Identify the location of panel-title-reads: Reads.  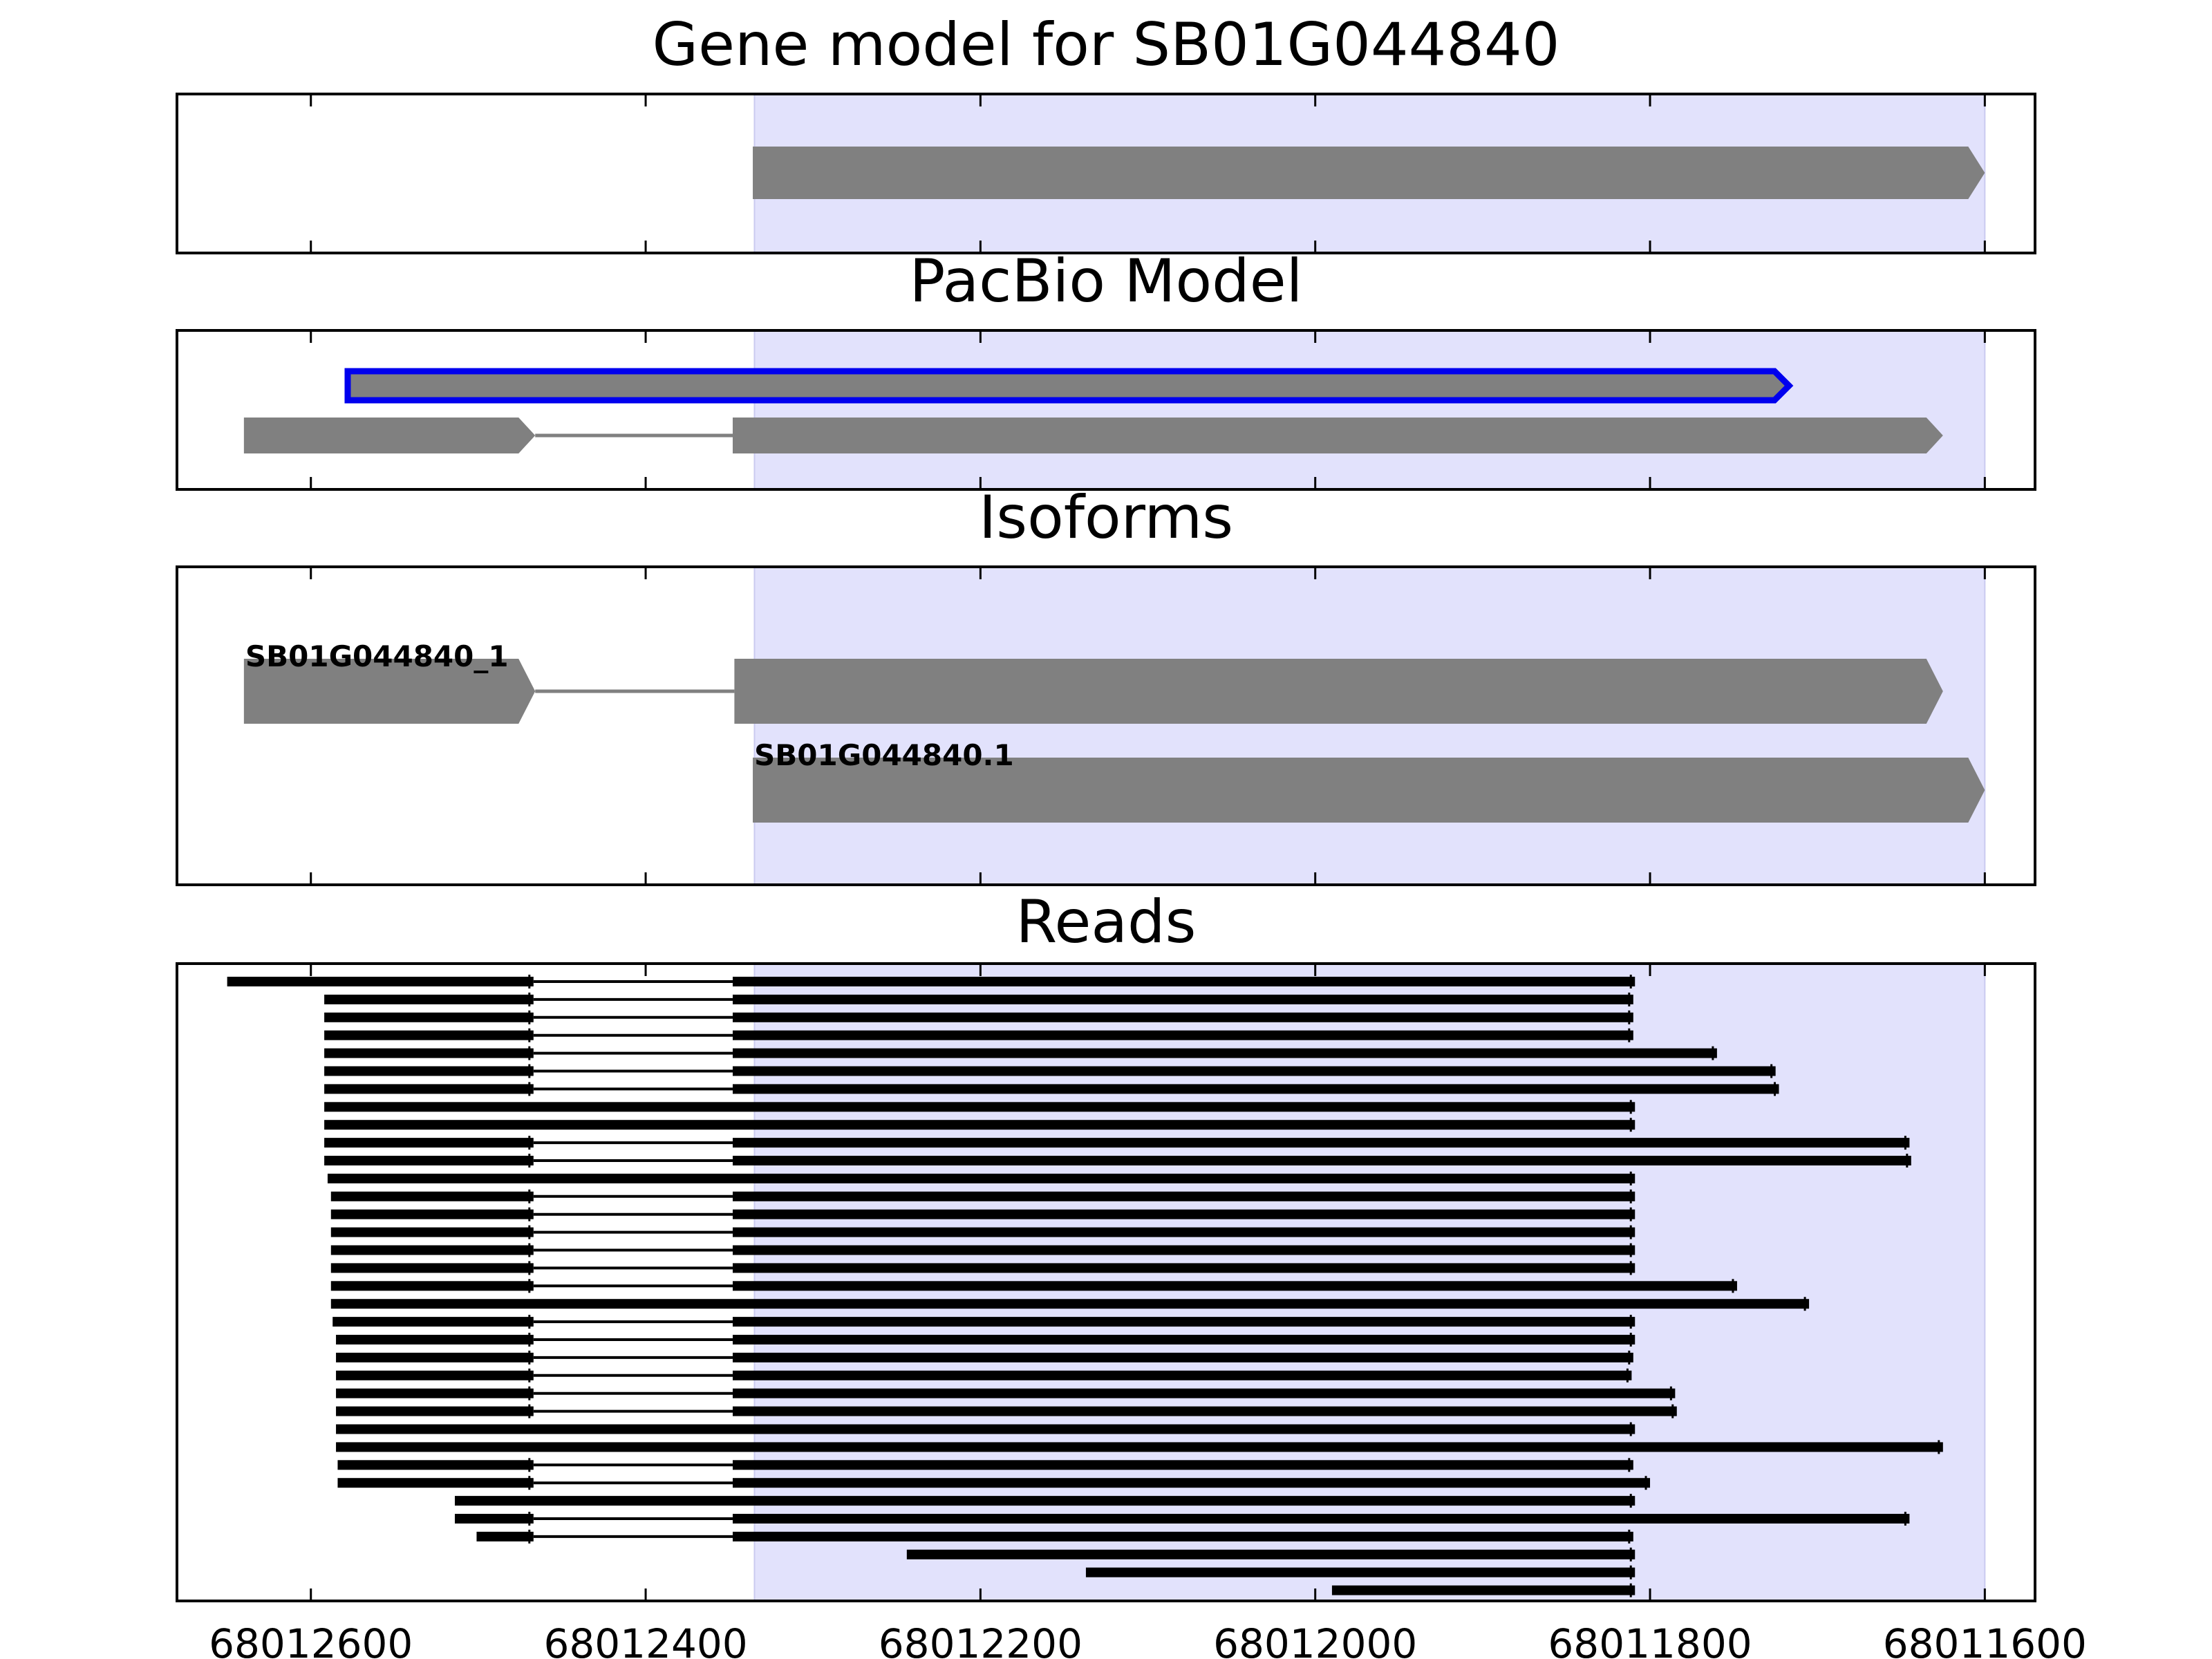
(1106, 922).